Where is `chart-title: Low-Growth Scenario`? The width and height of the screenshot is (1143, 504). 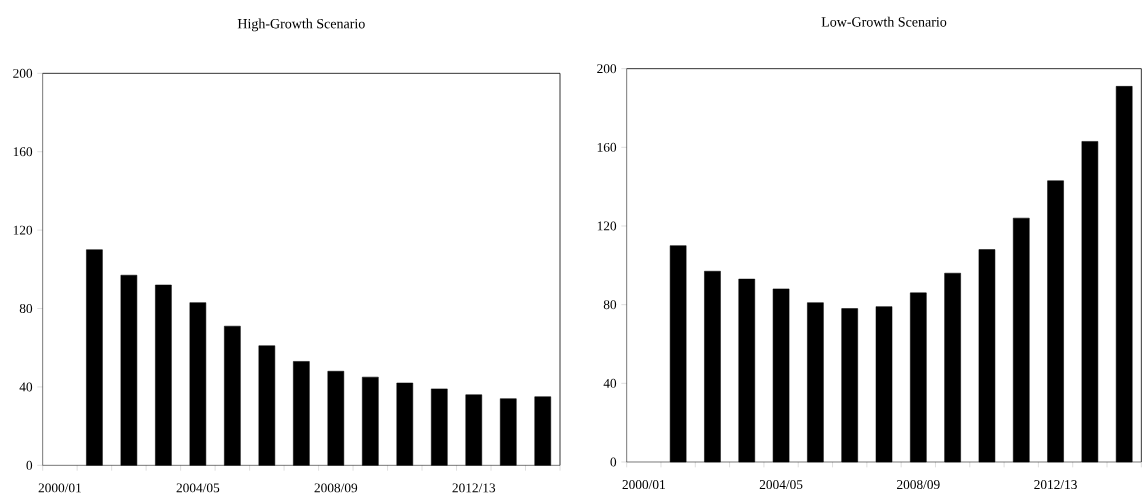 chart-title: Low-Growth Scenario is located at coordinates (884, 21).